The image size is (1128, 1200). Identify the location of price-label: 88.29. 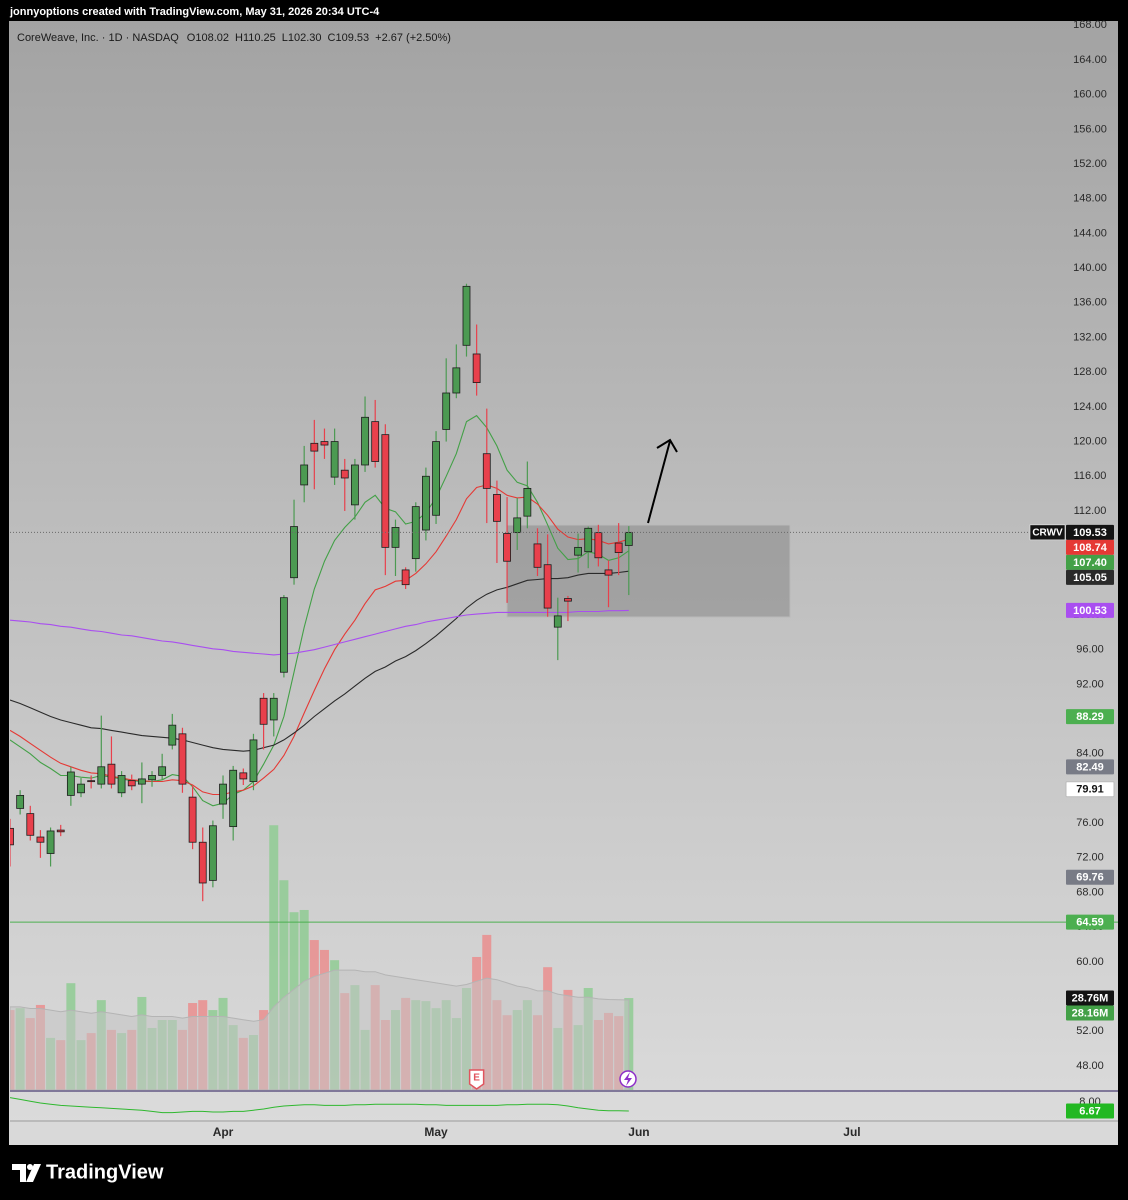
(1090, 717).